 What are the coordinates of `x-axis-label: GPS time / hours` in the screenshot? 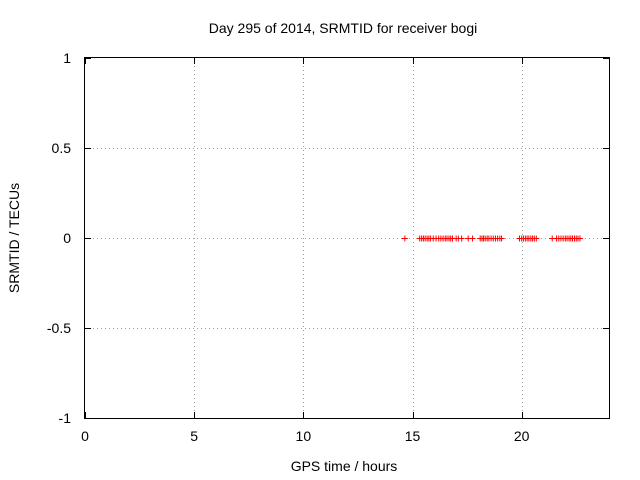 It's located at (344, 466).